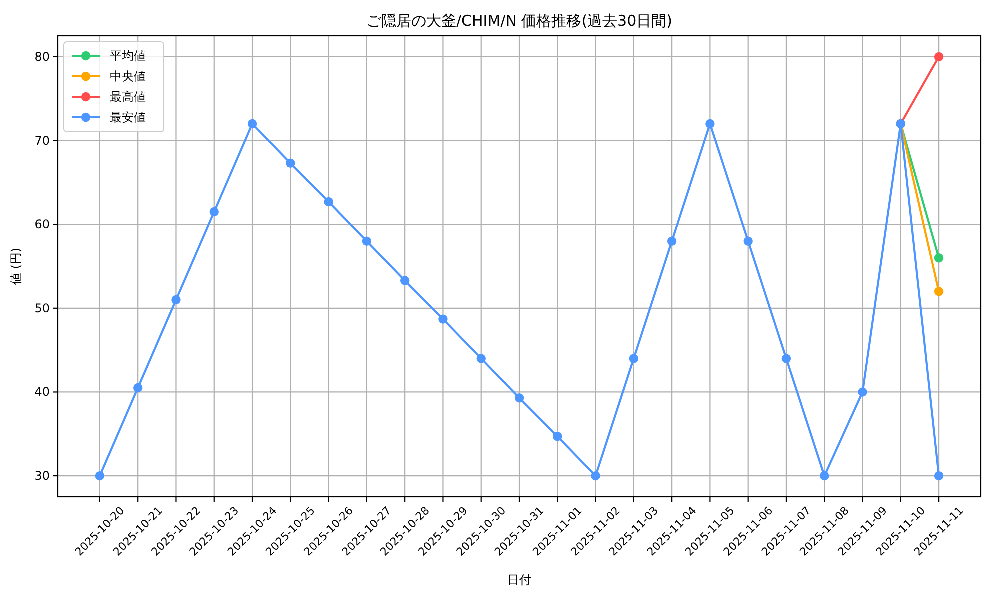 The width and height of the screenshot is (1000, 600). I want to click on y-tick-label: 30, so click(42, 476).